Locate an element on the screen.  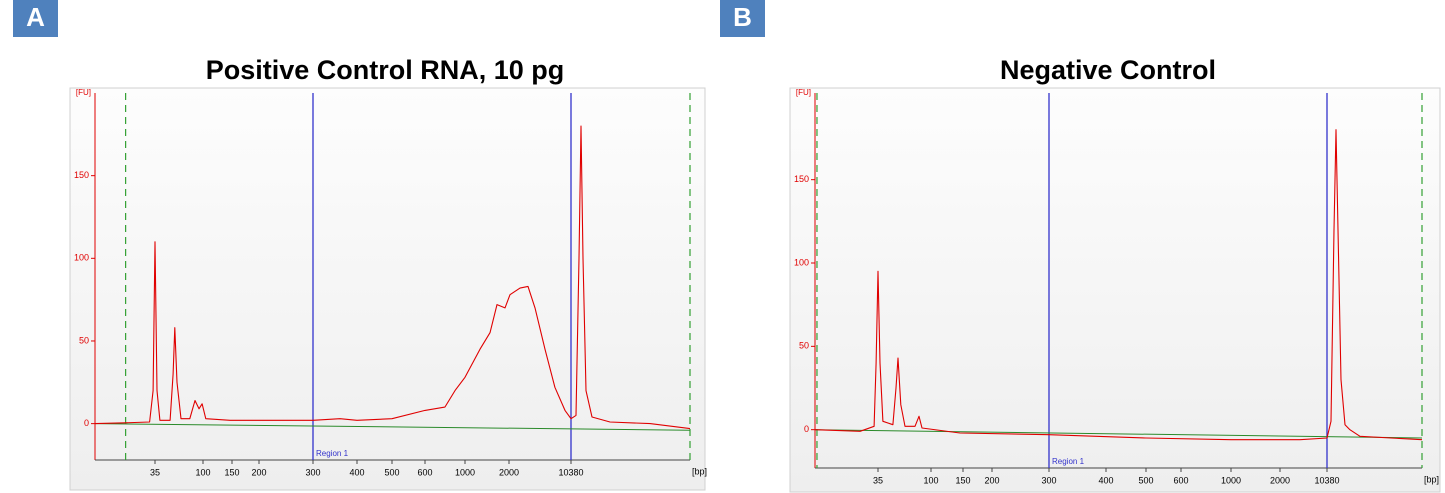
panel-letter: A is located at coordinates (35, 17).